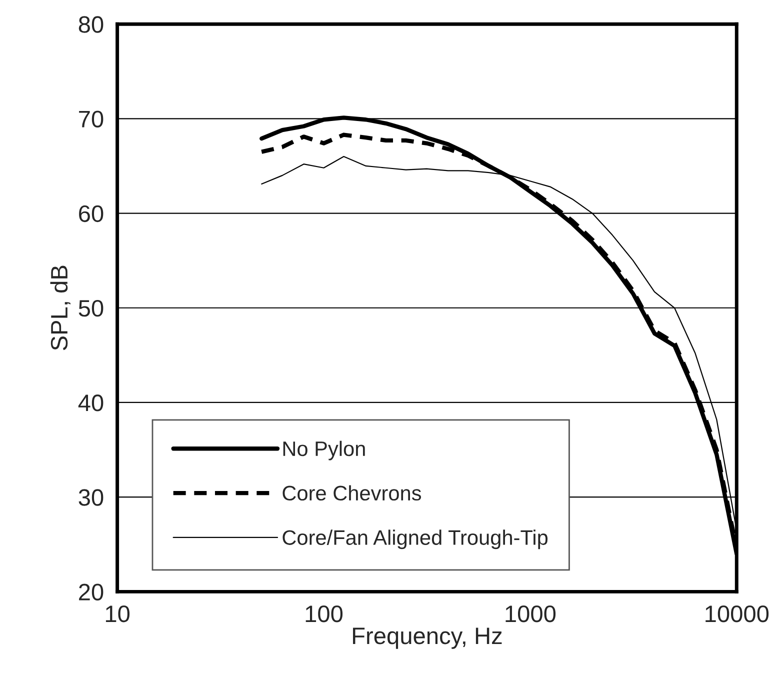 The height and width of the screenshot is (688, 782). What do you see at coordinates (60, 308) in the screenshot?
I see `y-axis-title: SPL, dB` at bounding box center [60, 308].